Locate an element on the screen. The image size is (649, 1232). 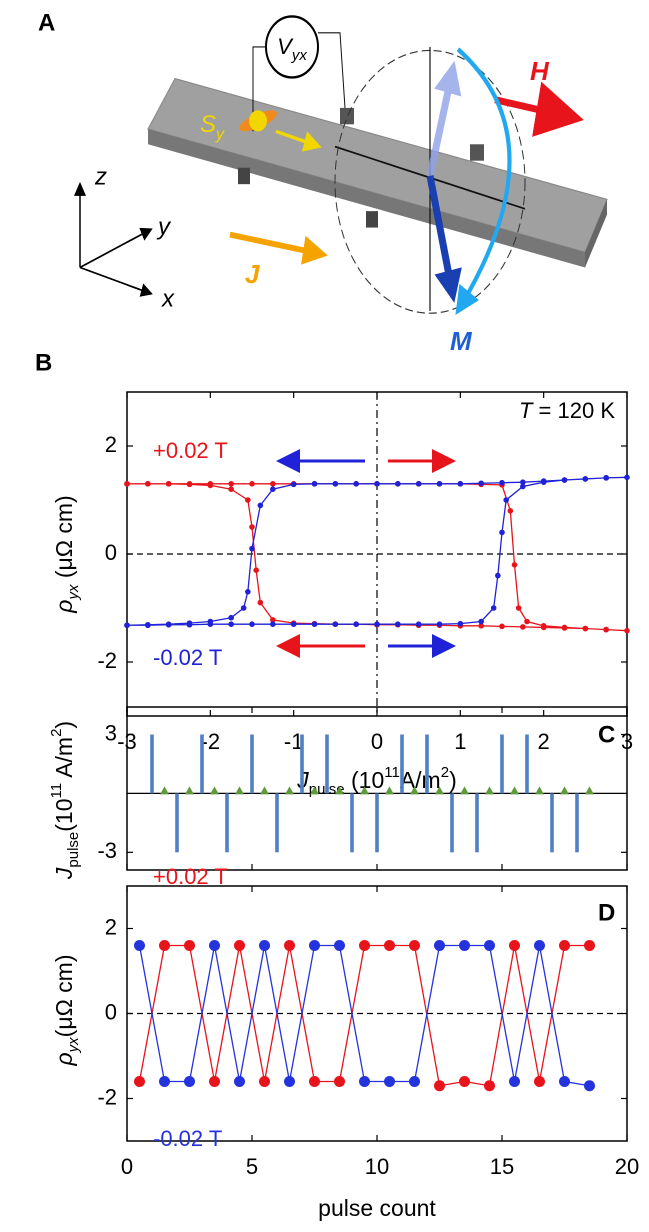
magnetization-arrow is located at coordinates (444, 239).